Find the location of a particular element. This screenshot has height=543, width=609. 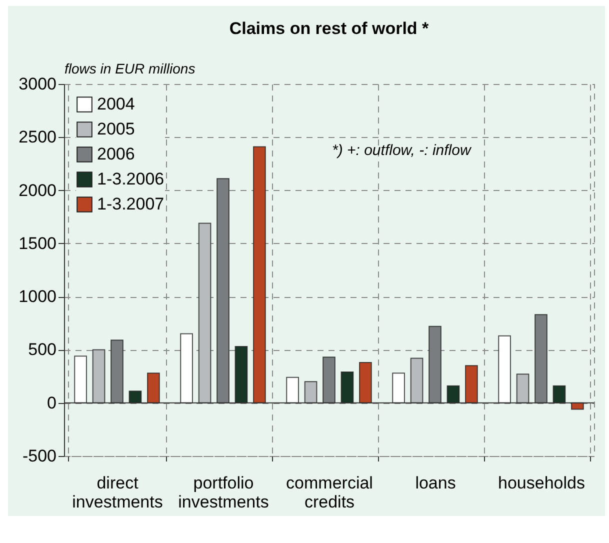

chart-title: Claims on rest of world * is located at coordinates (329, 28).